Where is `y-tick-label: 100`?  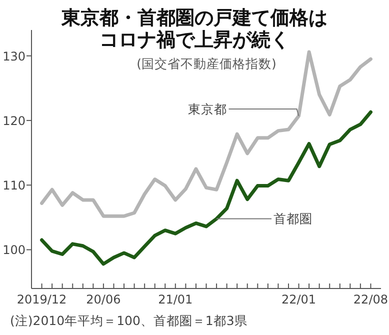
y-tick-label: 100 is located at coordinates (14, 250).